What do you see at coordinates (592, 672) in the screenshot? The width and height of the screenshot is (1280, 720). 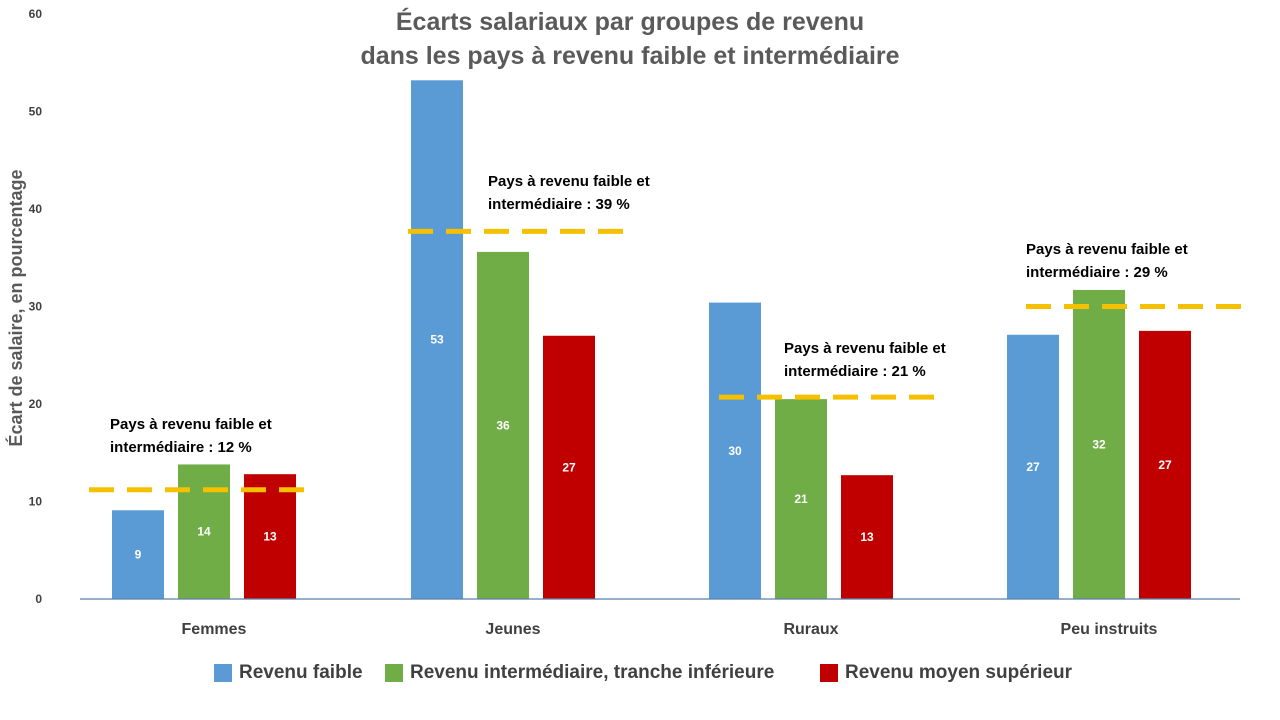 I see `legend-label-revenu-intermediaire: Revenu intermédiaire, tranche inférieure` at bounding box center [592, 672].